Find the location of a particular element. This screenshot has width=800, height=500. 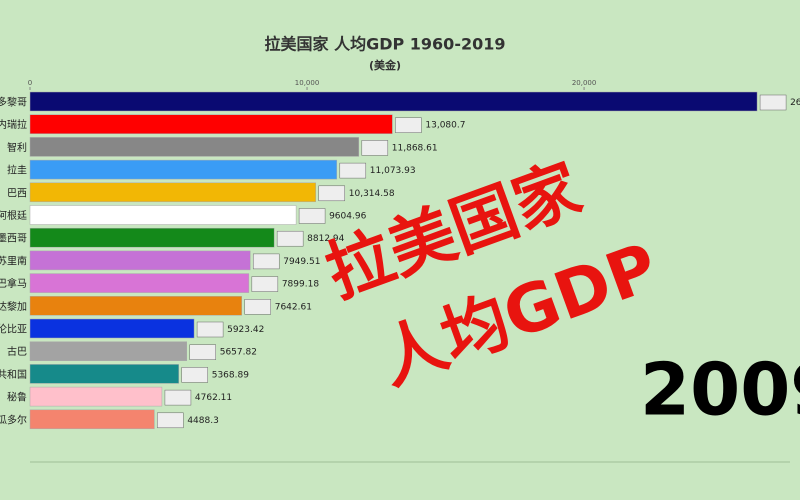

value-label: 26,245 is located at coordinates (795, 103).